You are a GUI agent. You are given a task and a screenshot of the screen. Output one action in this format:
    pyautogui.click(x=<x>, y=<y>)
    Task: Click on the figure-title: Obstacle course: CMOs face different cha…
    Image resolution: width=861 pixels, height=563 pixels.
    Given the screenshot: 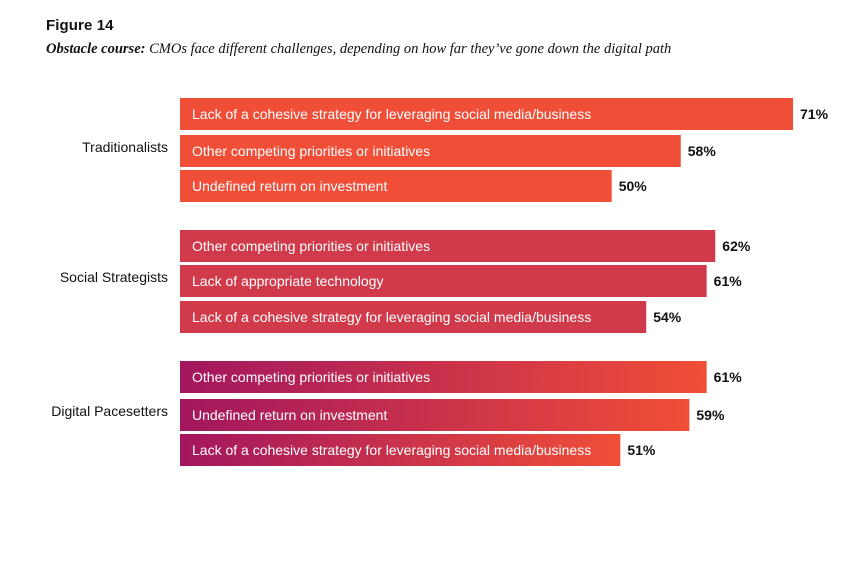 What is the action you would take?
    pyautogui.click(x=358, y=49)
    